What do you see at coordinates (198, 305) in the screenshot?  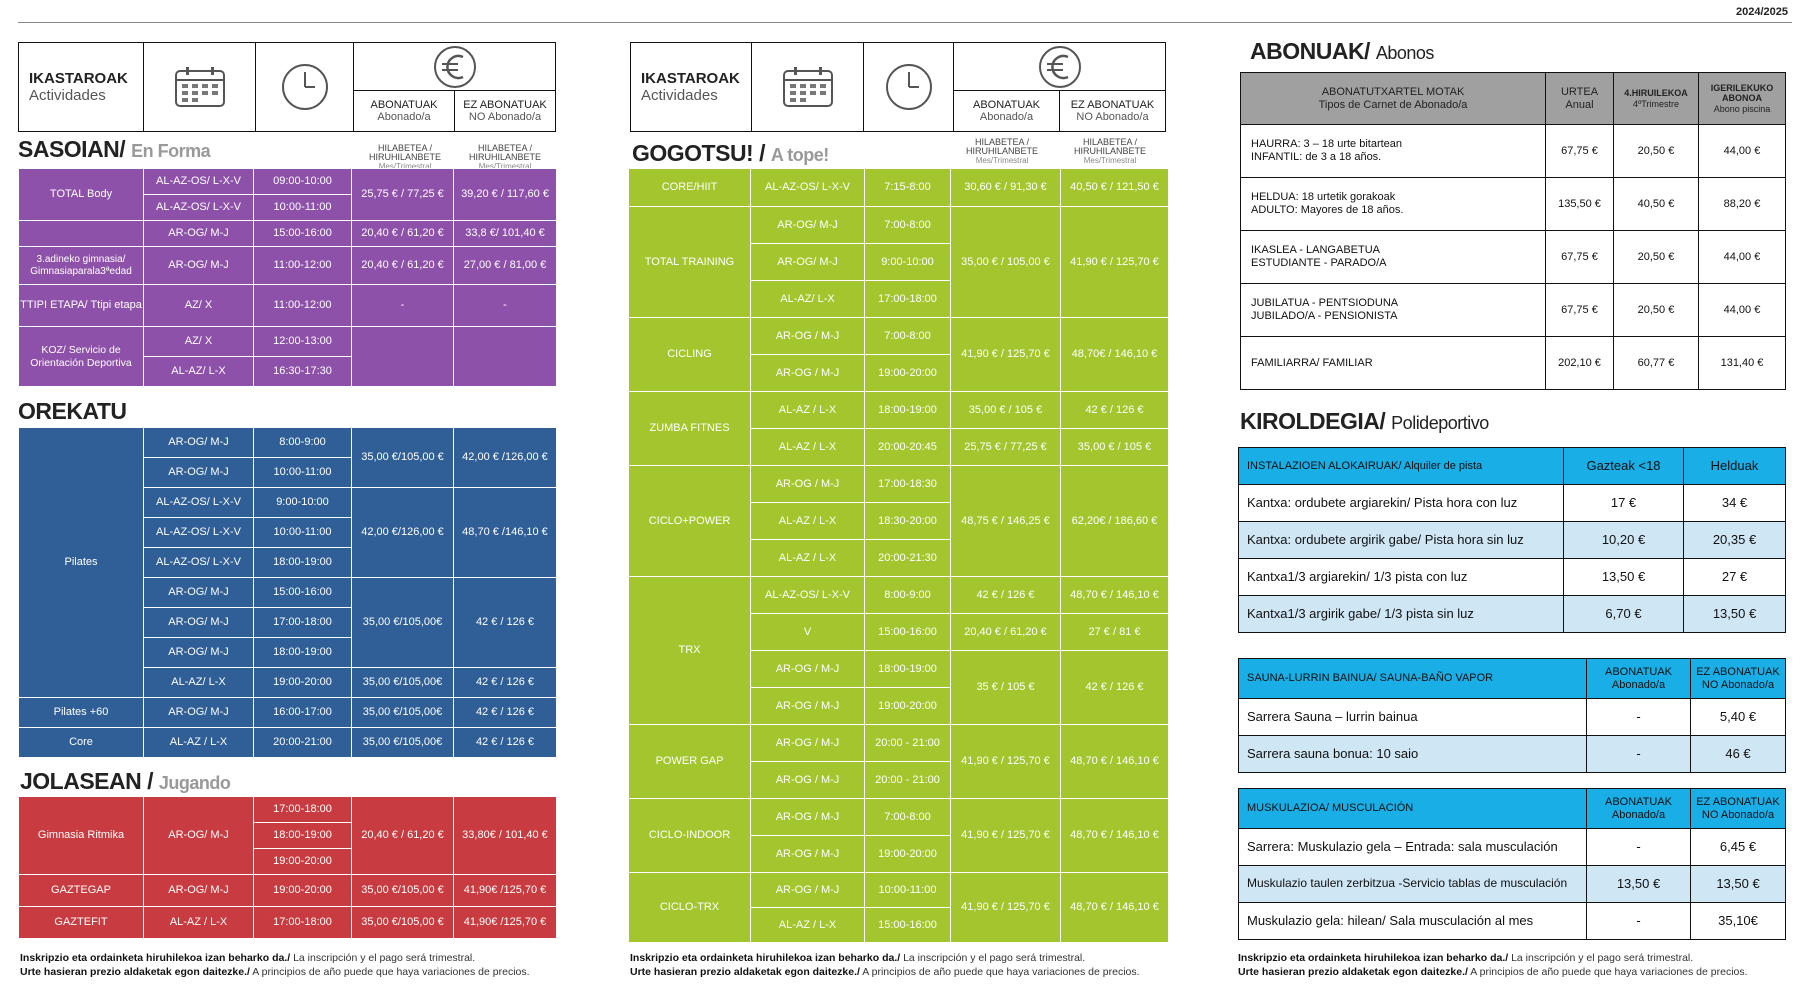 I see `table-cell: AZ/ X` at bounding box center [198, 305].